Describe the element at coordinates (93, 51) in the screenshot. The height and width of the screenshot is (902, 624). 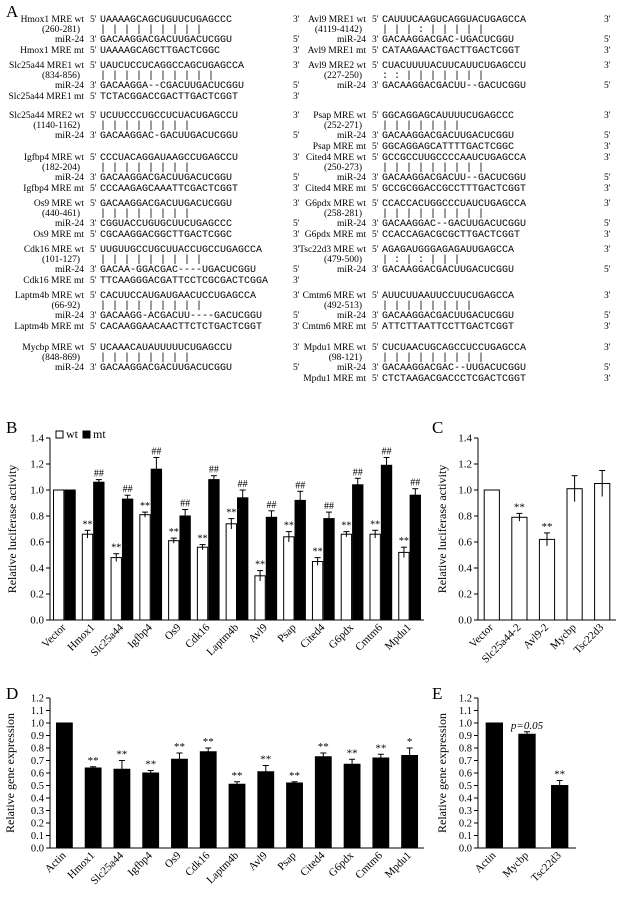
I see `strand-end-5c-left-0: 5'` at that location.